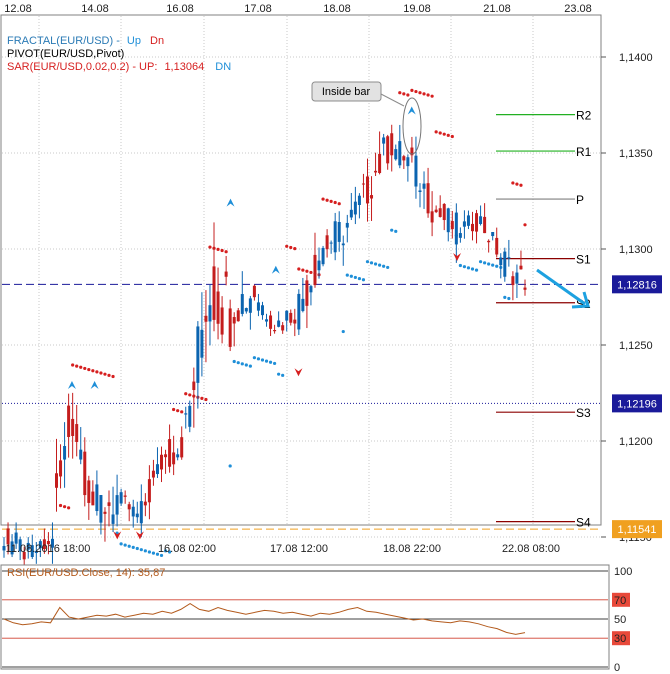 This screenshot has height=674, width=670. Describe the element at coordinates (412, 549) in the screenshot. I see `time-label: 18.08 22:00` at that location.